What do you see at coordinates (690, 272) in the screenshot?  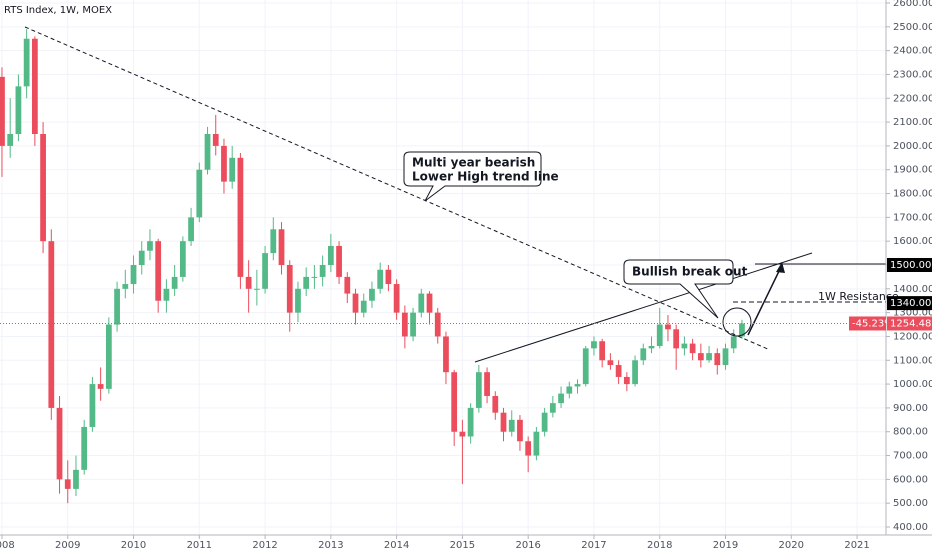 I see `breakout-note: Bullish break out` at bounding box center [690, 272].